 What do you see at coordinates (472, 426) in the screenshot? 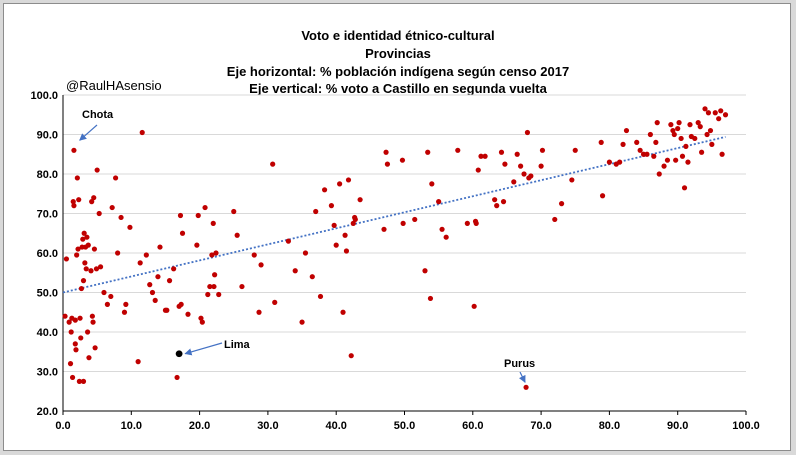
I see `x-tick-label: 60.0` at bounding box center [472, 426].